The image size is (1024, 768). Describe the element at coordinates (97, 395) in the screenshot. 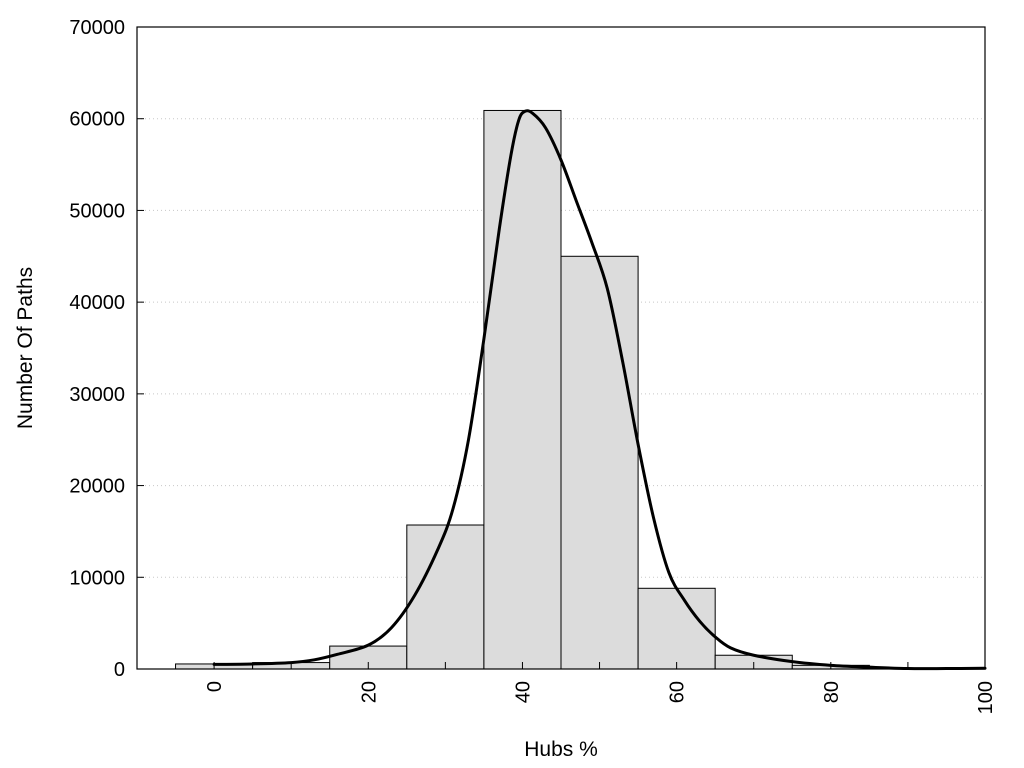

I see `y-tick-label: 30000` at that location.